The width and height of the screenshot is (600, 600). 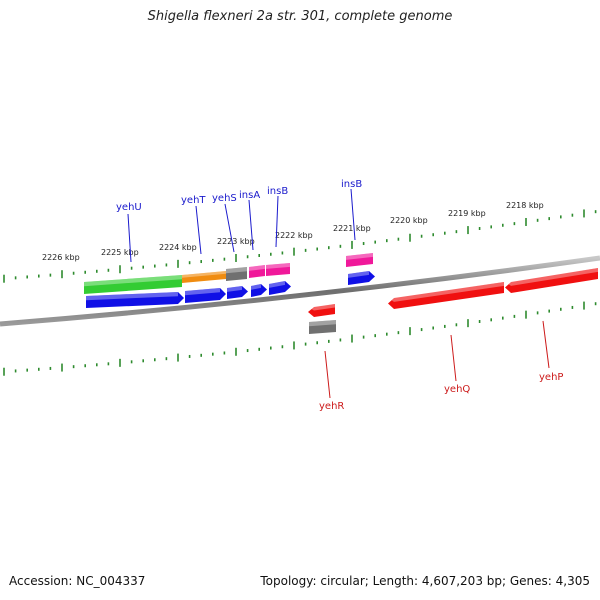 I want to click on cds-yehS, so click(x=237, y=292).